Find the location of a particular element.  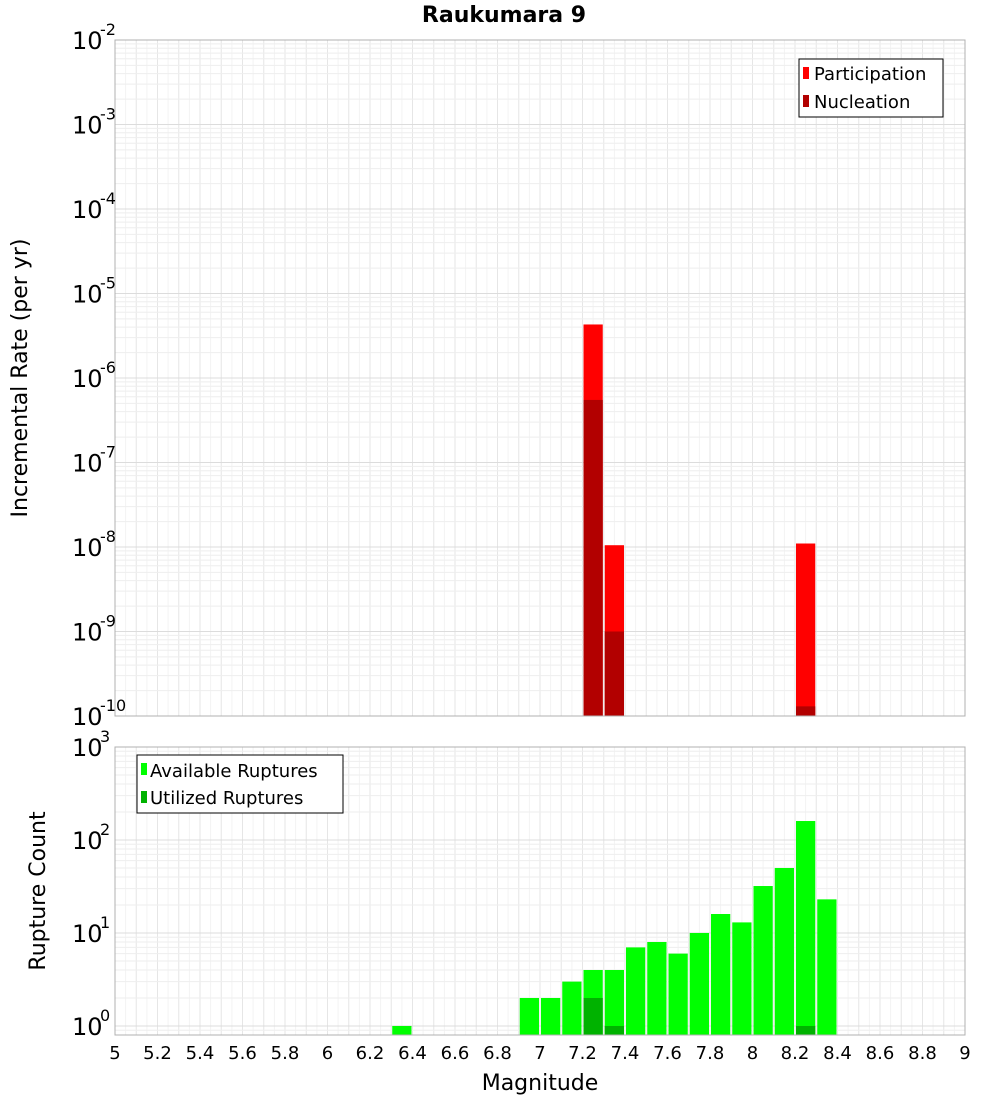

magnitude-x-tick-label: 5.2 is located at coordinates (157, 1053).